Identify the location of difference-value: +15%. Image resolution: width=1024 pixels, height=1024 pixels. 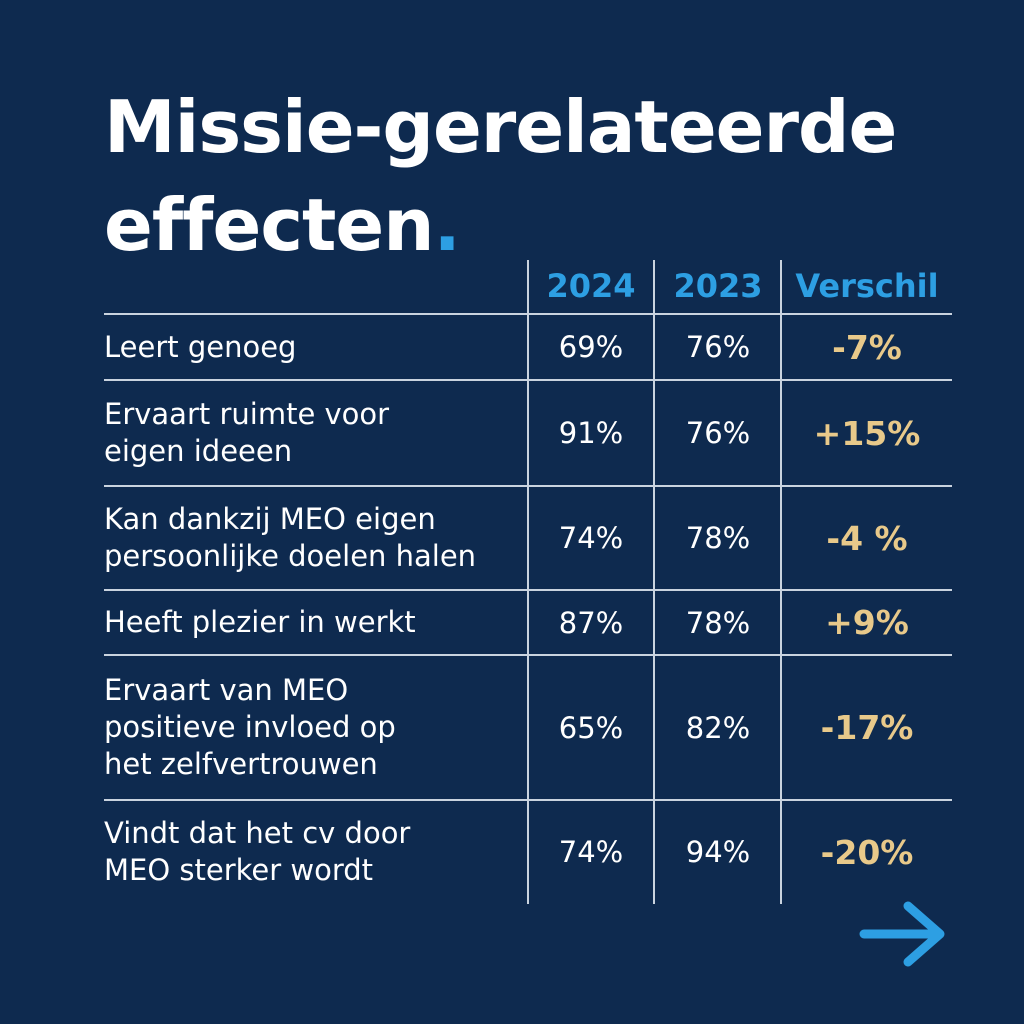
(867, 433).